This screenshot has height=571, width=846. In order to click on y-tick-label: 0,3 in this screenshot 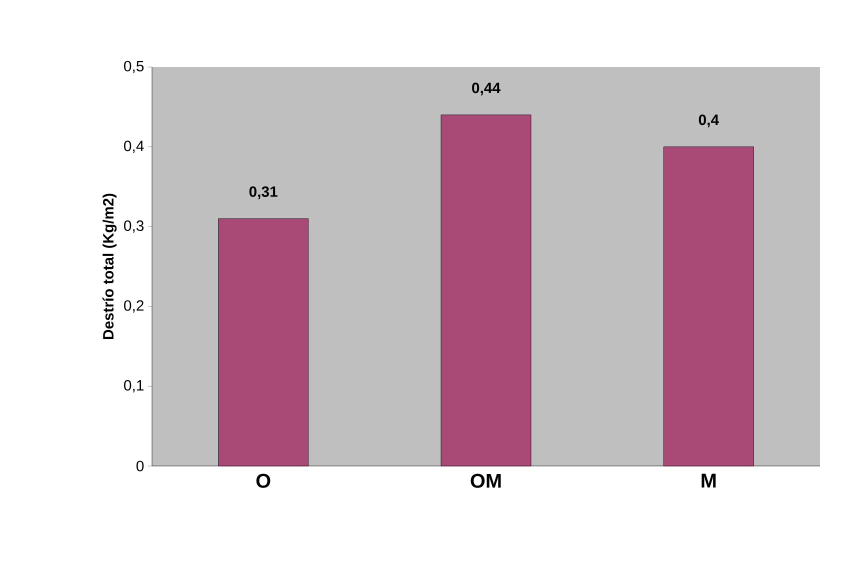, I will do `click(134, 226)`.